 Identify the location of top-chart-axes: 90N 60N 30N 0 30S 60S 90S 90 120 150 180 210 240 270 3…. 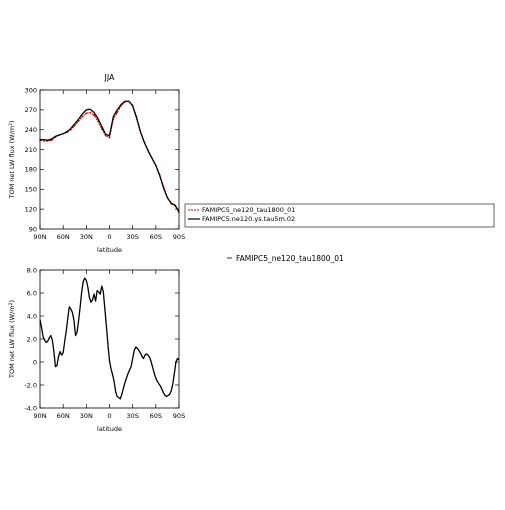
(105, 163).